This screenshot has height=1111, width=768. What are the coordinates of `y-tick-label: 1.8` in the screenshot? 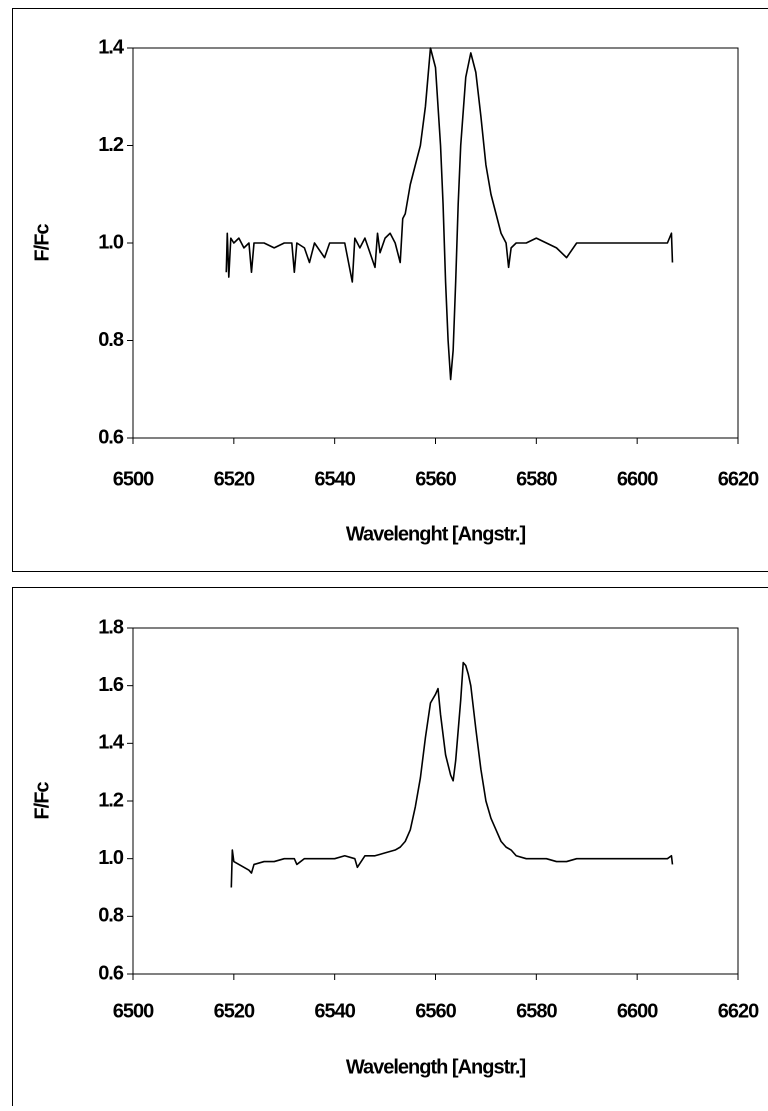 It's located at (111, 627).